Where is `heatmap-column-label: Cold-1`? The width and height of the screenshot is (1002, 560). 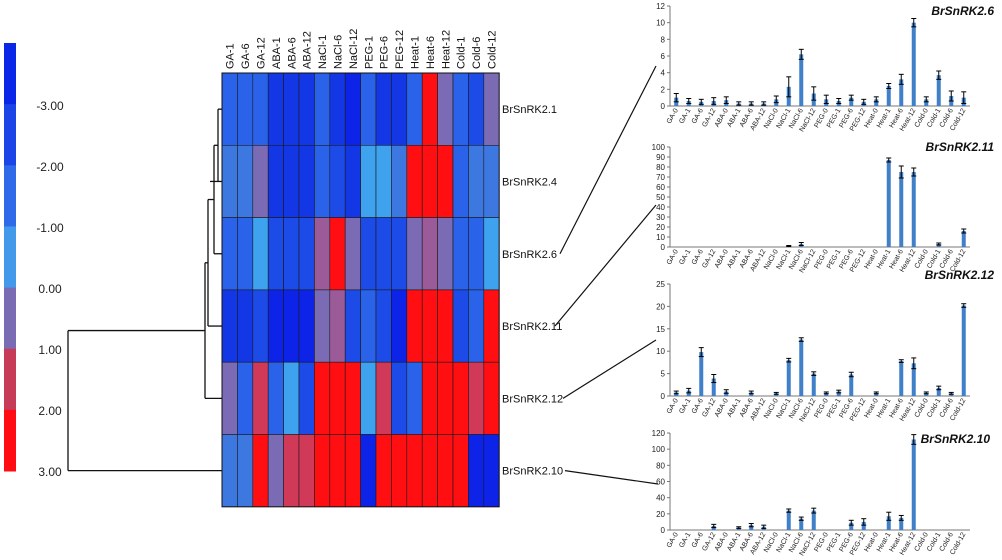 heatmap-column-label: Cold-1 is located at coordinates (462, 53).